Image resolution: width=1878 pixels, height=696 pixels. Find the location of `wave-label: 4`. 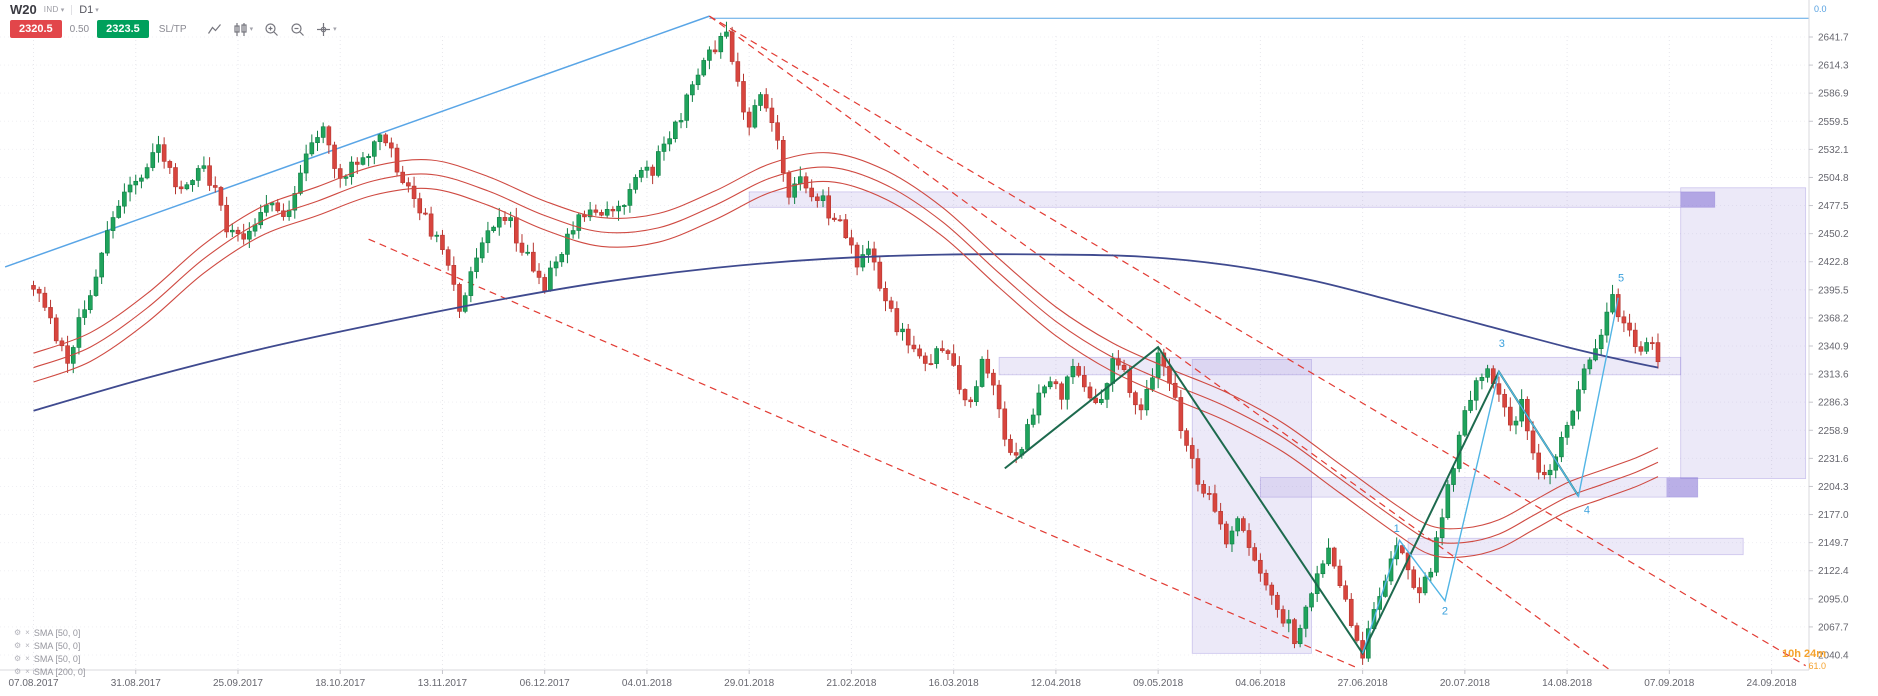

wave-label: 4 is located at coordinates (1587, 511).